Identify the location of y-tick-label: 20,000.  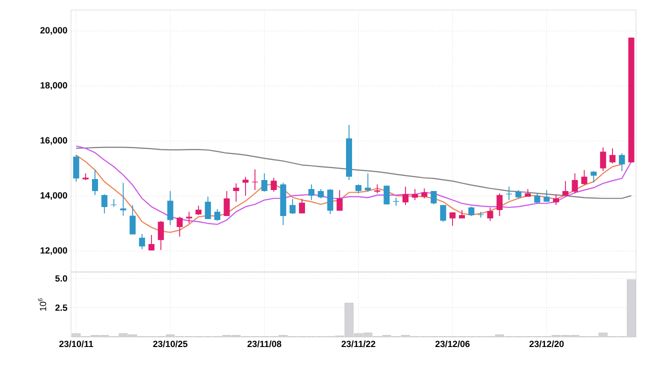
(54, 31).